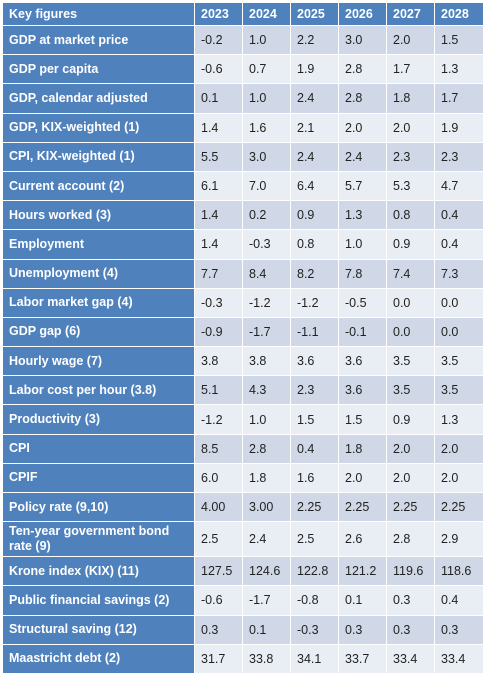  Describe the element at coordinates (314, 40) in the screenshot. I see `value-cell: 2.2` at that location.